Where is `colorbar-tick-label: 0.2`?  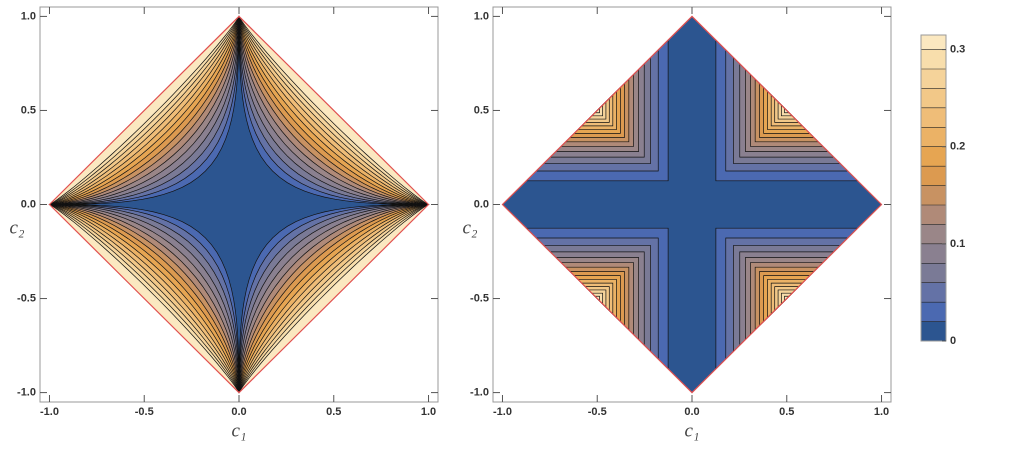
colorbar-tick-label: 0.2 is located at coordinates (957, 147).